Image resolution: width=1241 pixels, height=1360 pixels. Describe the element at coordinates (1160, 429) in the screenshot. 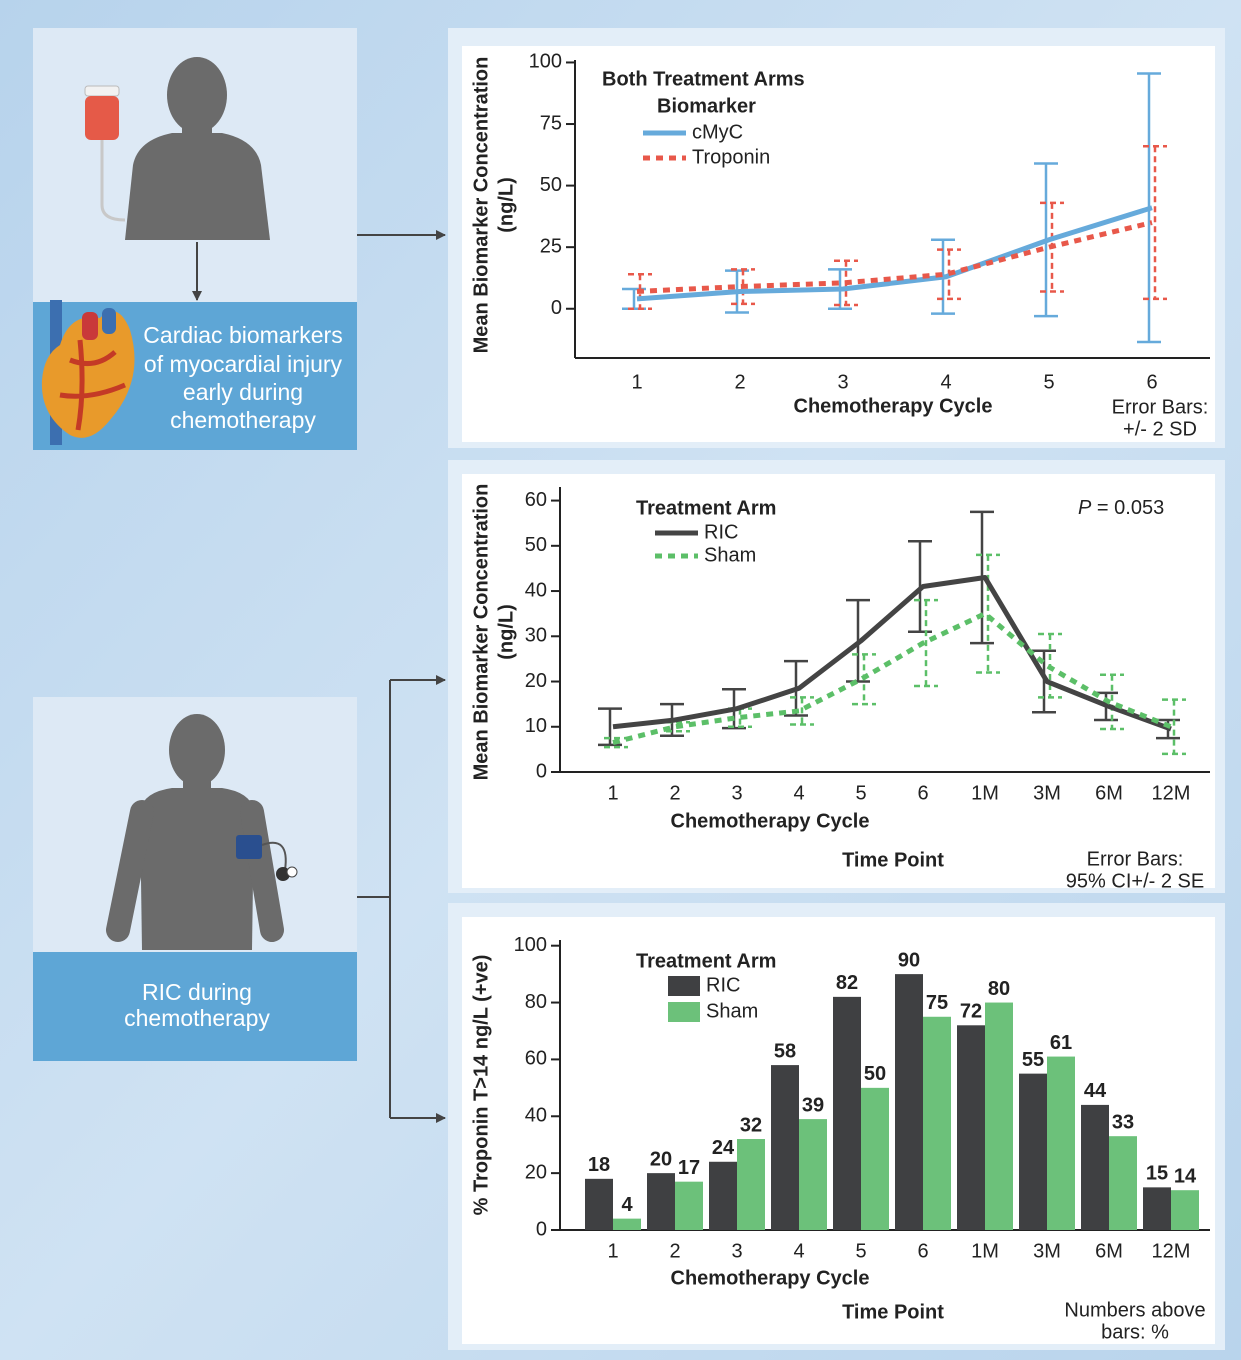

I see `note: +/- 2 SD` at that location.